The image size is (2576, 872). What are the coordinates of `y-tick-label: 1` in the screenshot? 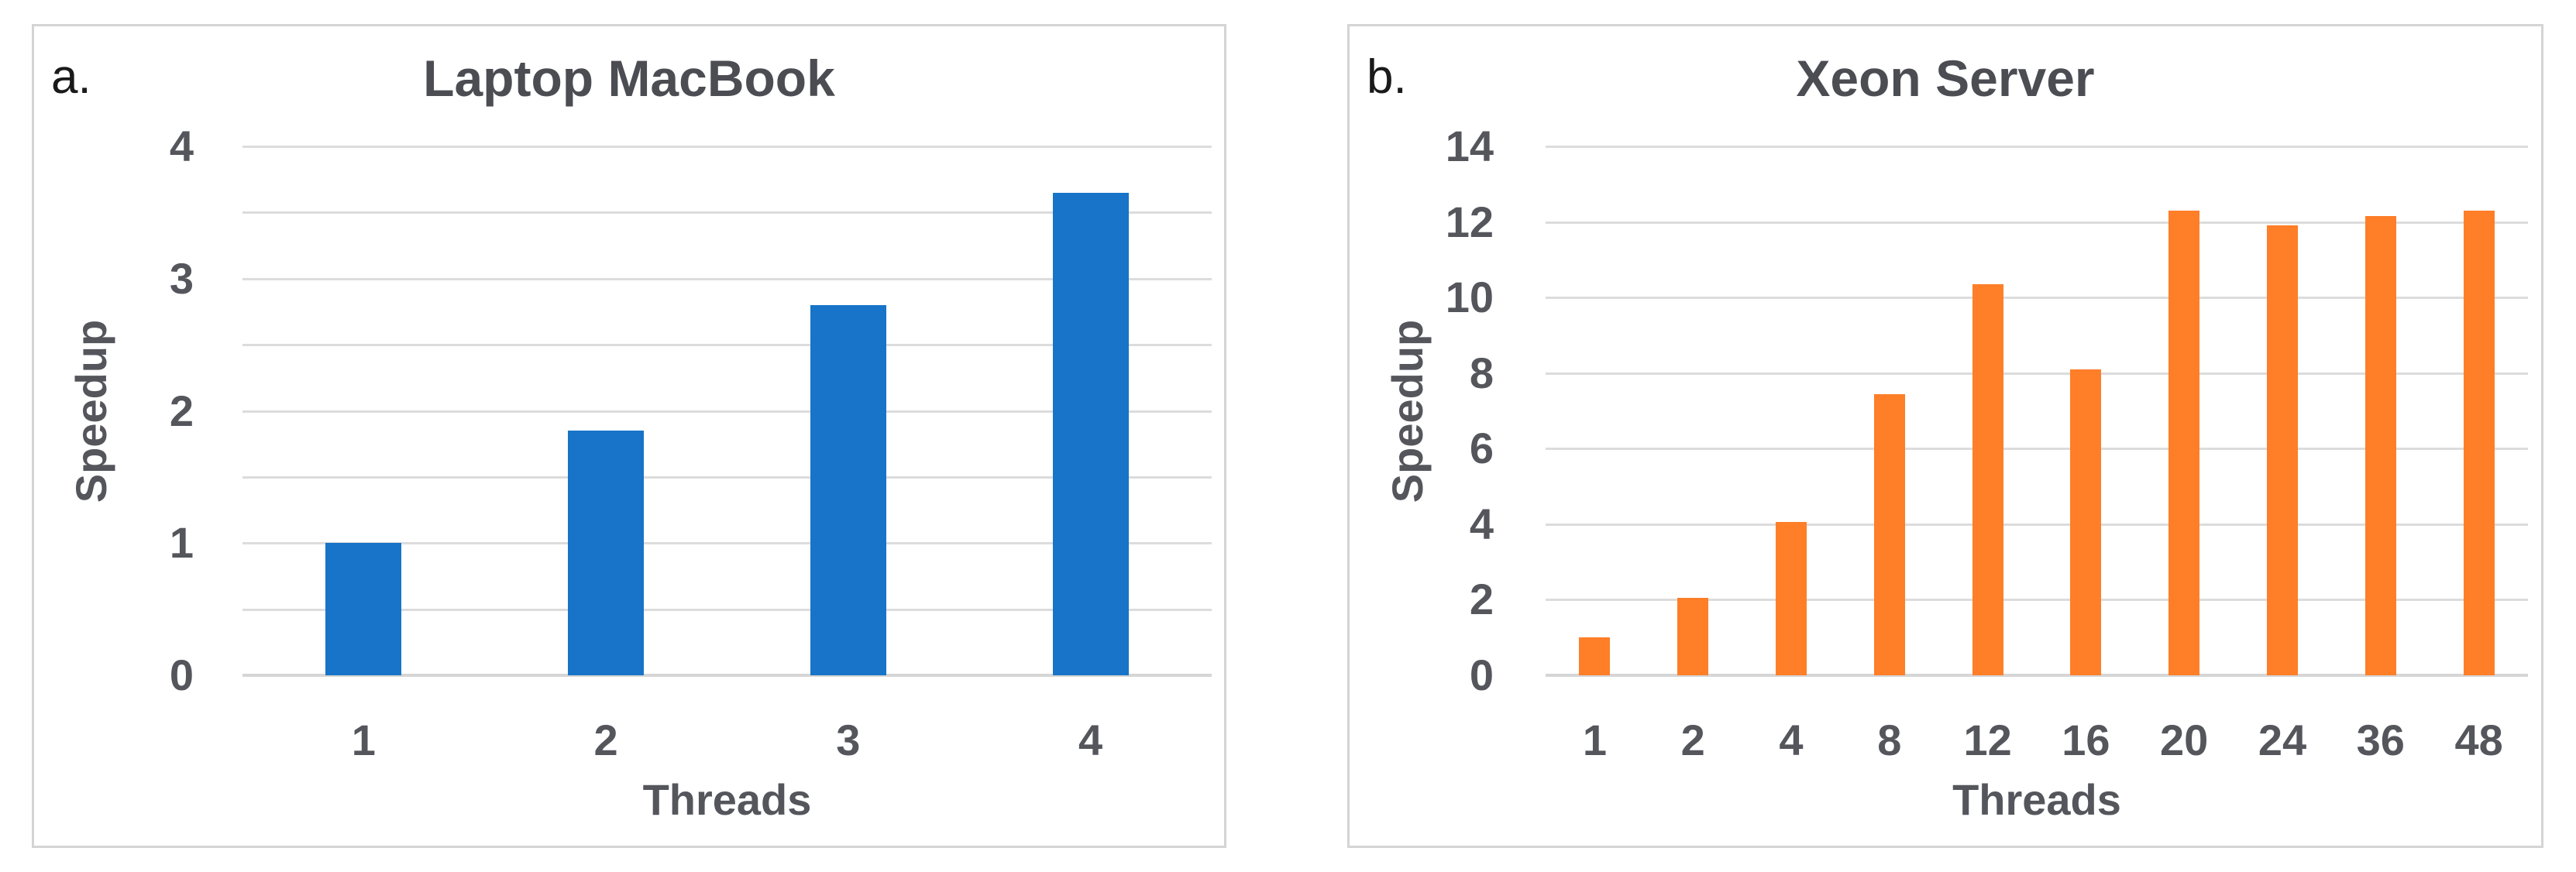 It's located at (181, 543).